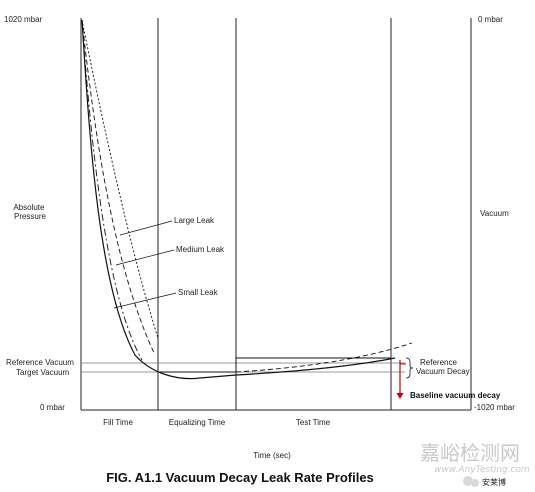 The height and width of the screenshot is (492, 535). I want to click on decay-label-line: Reference, so click(438, 362).